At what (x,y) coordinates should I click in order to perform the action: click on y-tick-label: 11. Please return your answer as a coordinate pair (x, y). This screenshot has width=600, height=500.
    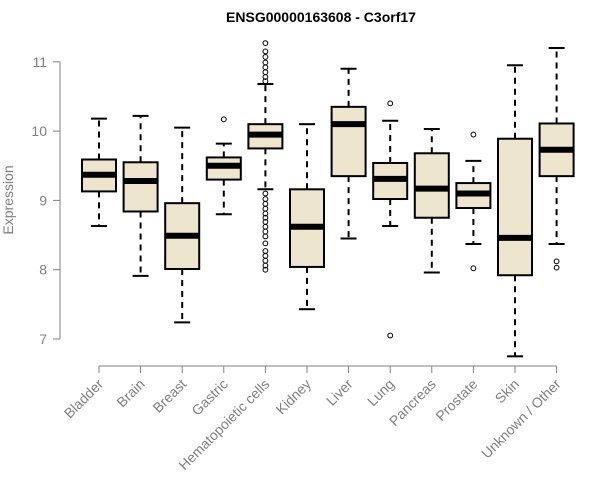
    Looking at the image, I should click on (39, 62).